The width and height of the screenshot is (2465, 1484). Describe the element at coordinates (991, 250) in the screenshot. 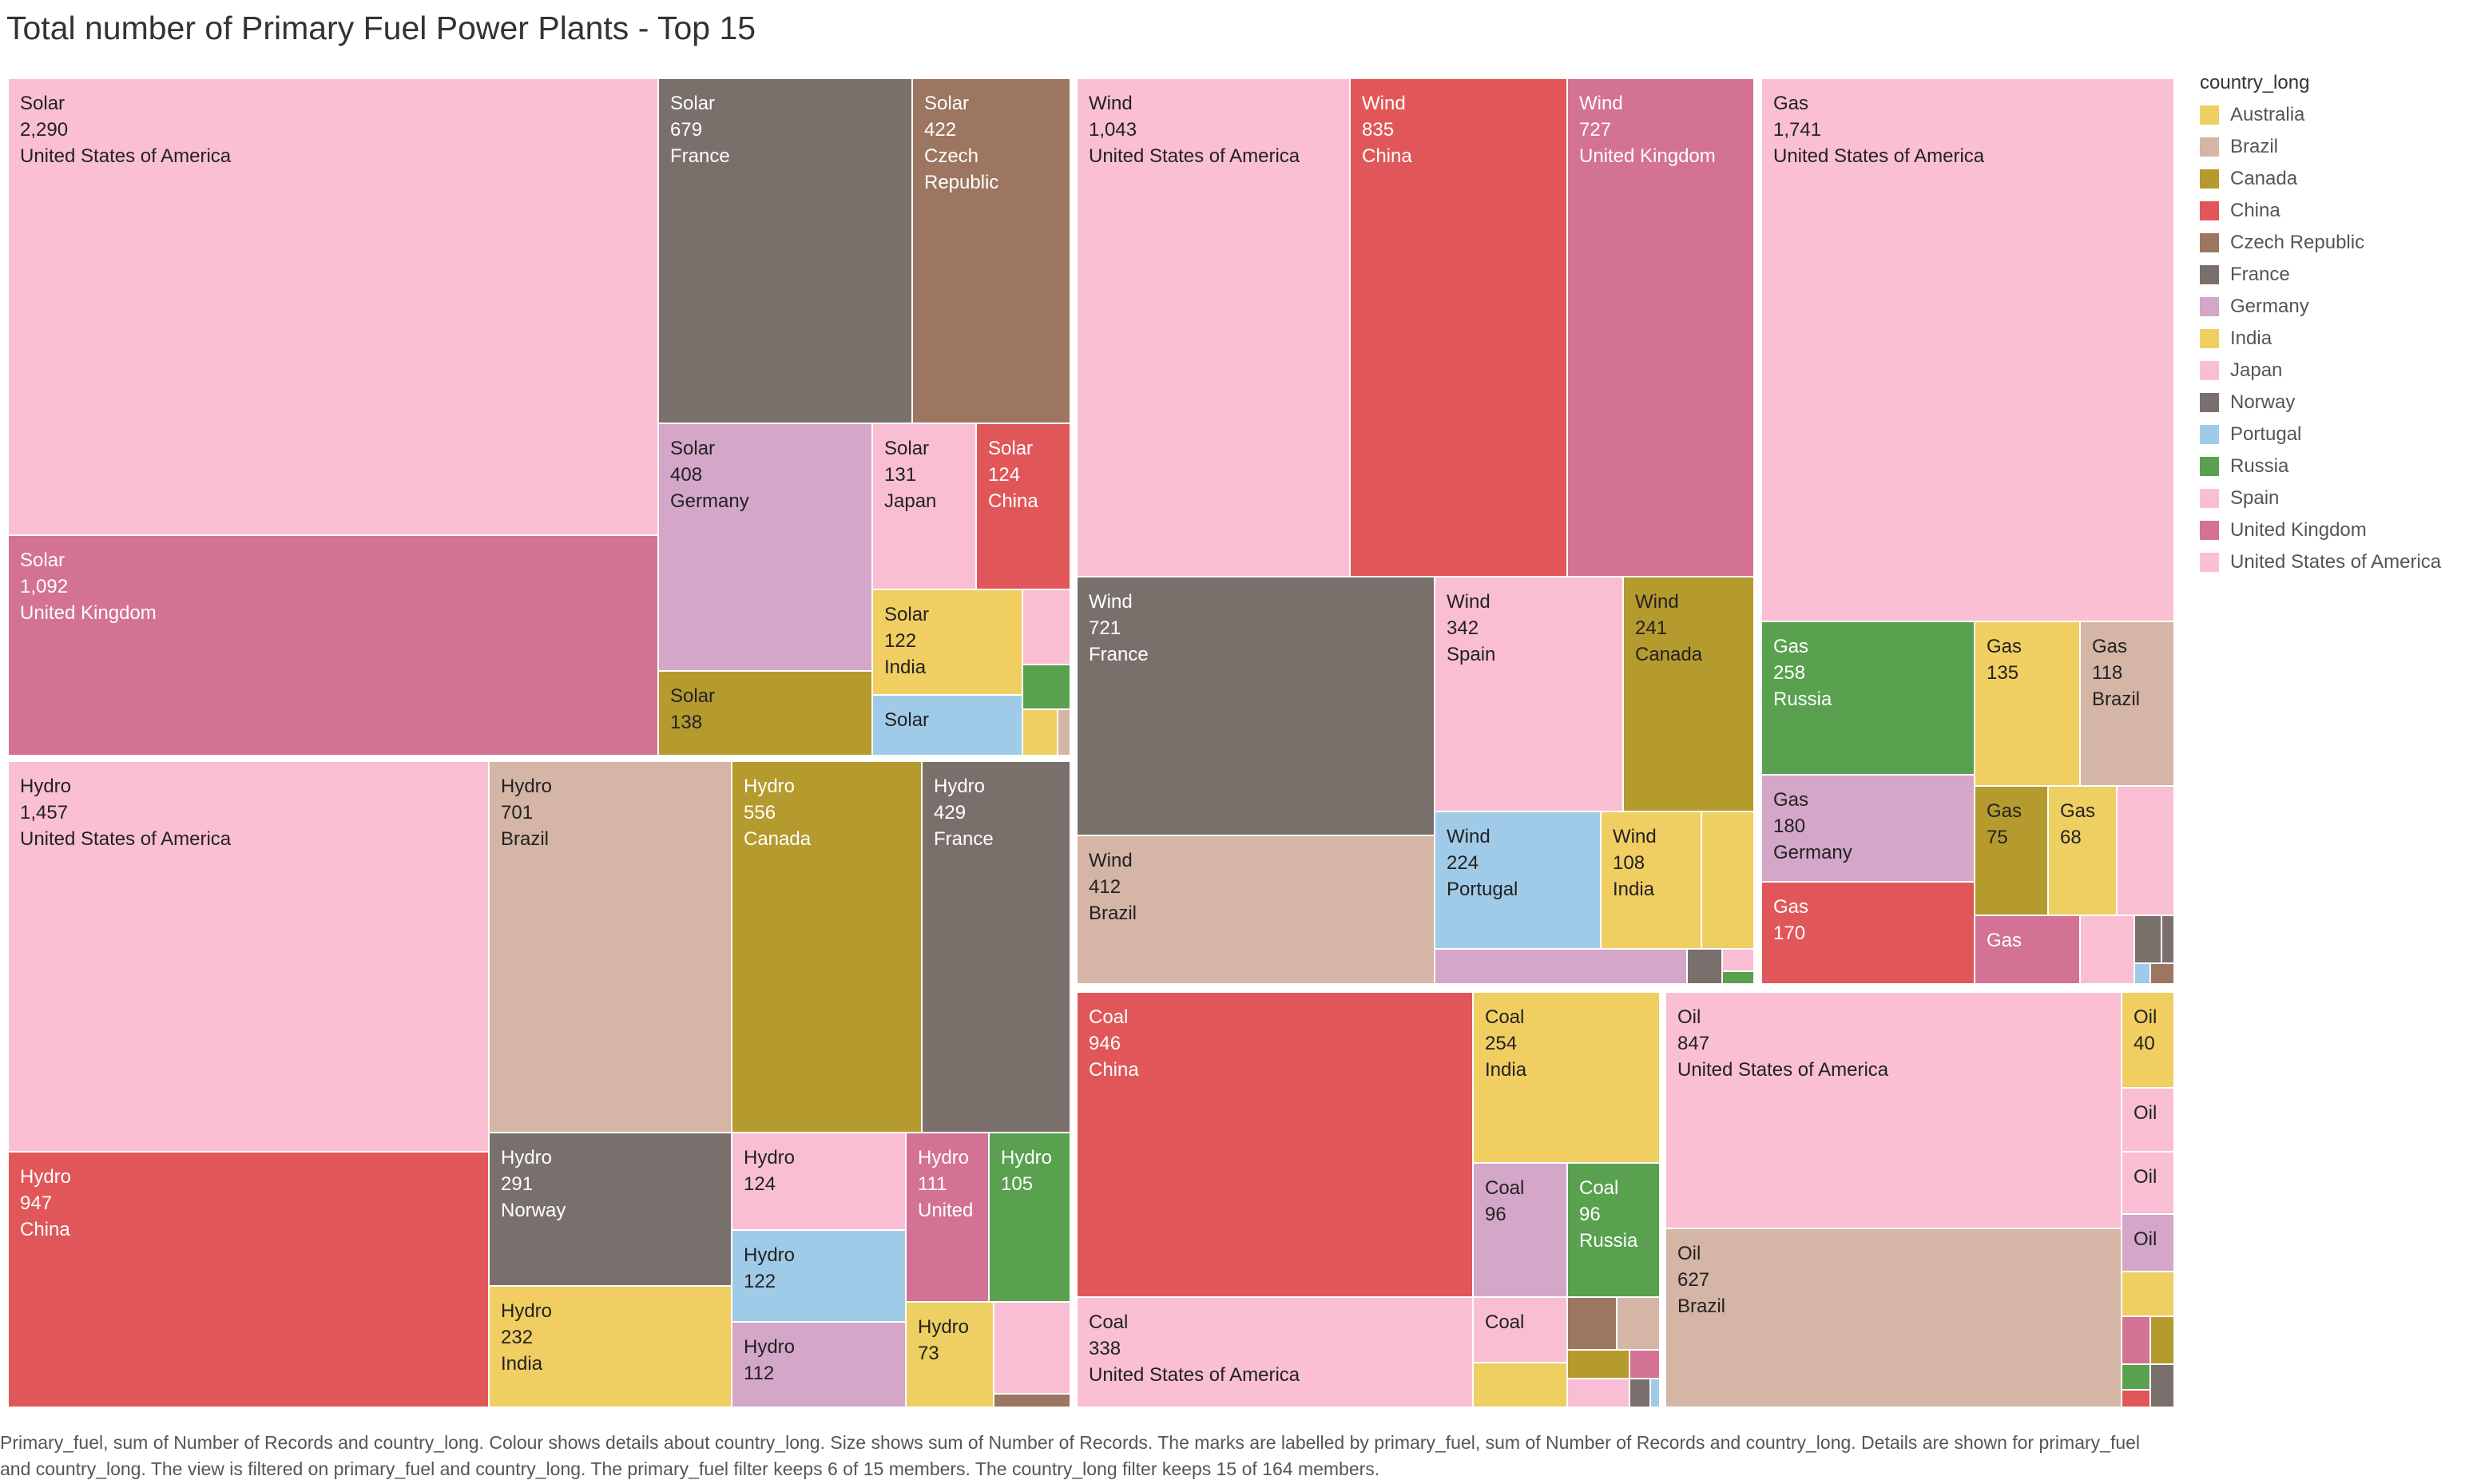

I see `treemap-tile: Solar 422 Czech Republic` at that location.